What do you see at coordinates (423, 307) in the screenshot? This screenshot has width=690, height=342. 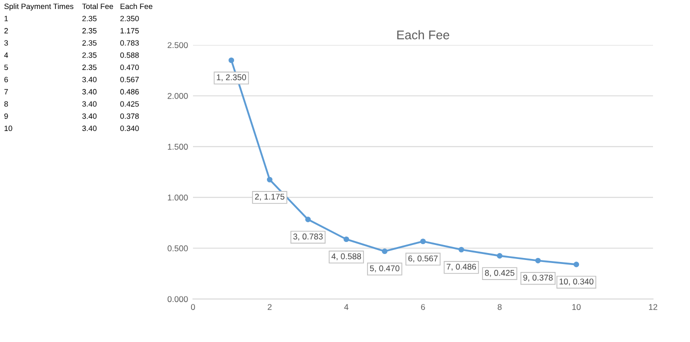 I see `x-tick-label: 6` at bounding box center [423, 307].